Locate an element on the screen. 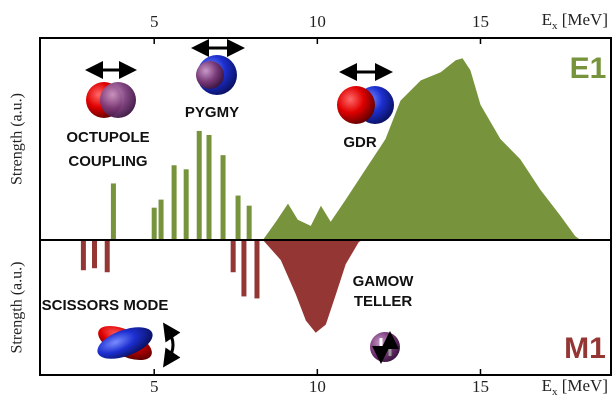 This screenshot has width=614, height=400. octupole-icon is located at coordinates (111, 89).